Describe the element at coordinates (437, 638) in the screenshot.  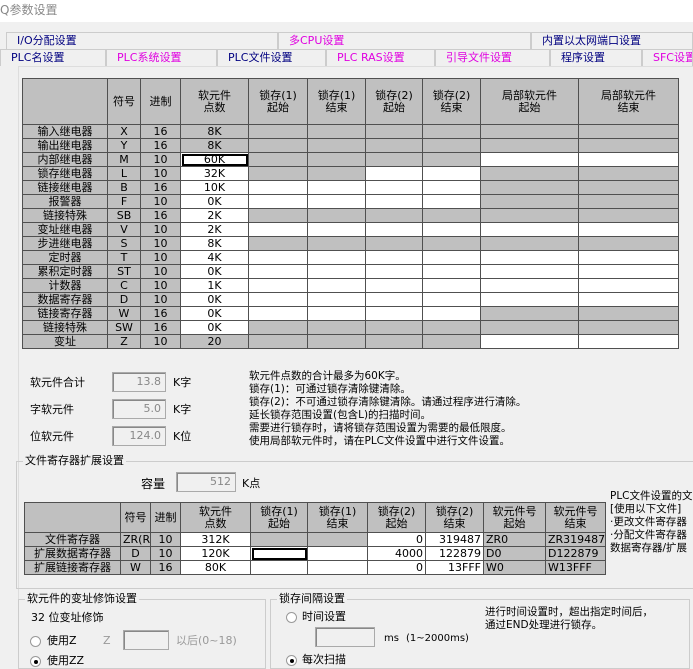
I see `ms-range-label: (1~2000ms)` at that location.